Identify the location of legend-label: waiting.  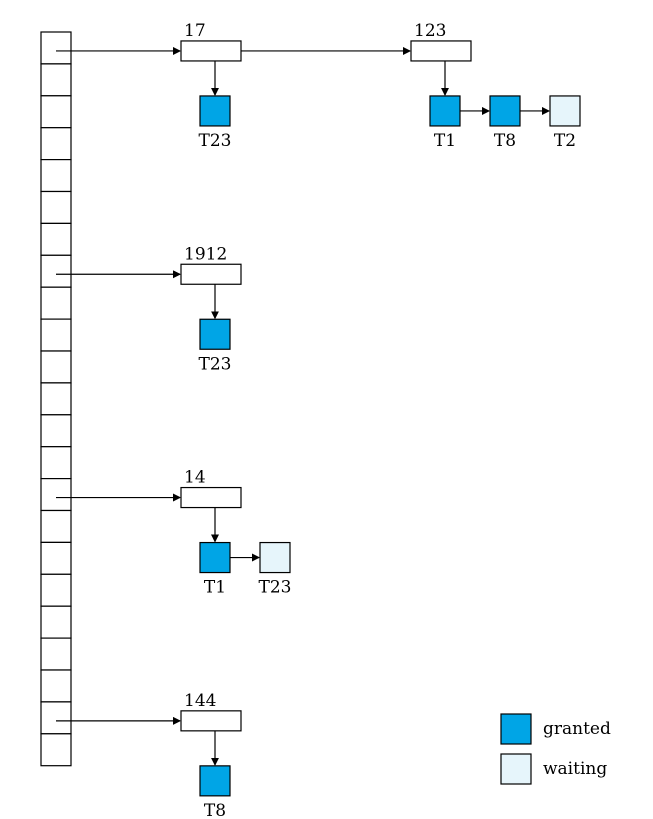
(575, 769).